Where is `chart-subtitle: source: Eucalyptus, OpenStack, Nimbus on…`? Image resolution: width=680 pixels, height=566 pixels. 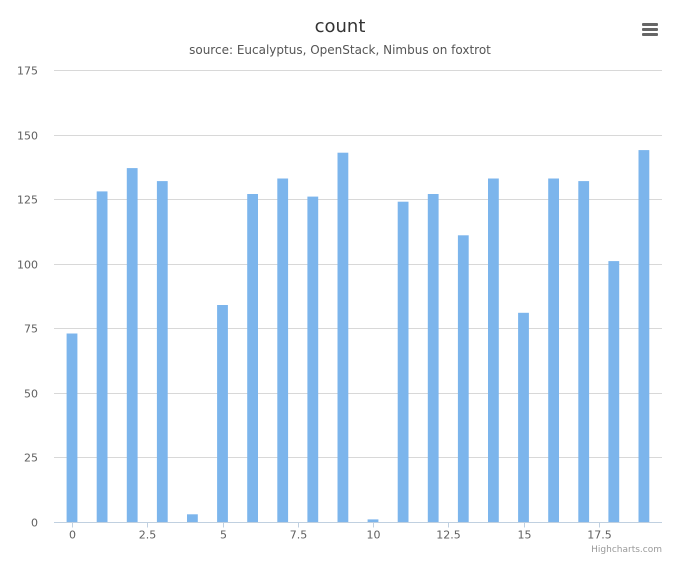
chart-subtitle: source: Eucalyptus, OpenStack, Nimbus on… is located at coordinates (340, 50).